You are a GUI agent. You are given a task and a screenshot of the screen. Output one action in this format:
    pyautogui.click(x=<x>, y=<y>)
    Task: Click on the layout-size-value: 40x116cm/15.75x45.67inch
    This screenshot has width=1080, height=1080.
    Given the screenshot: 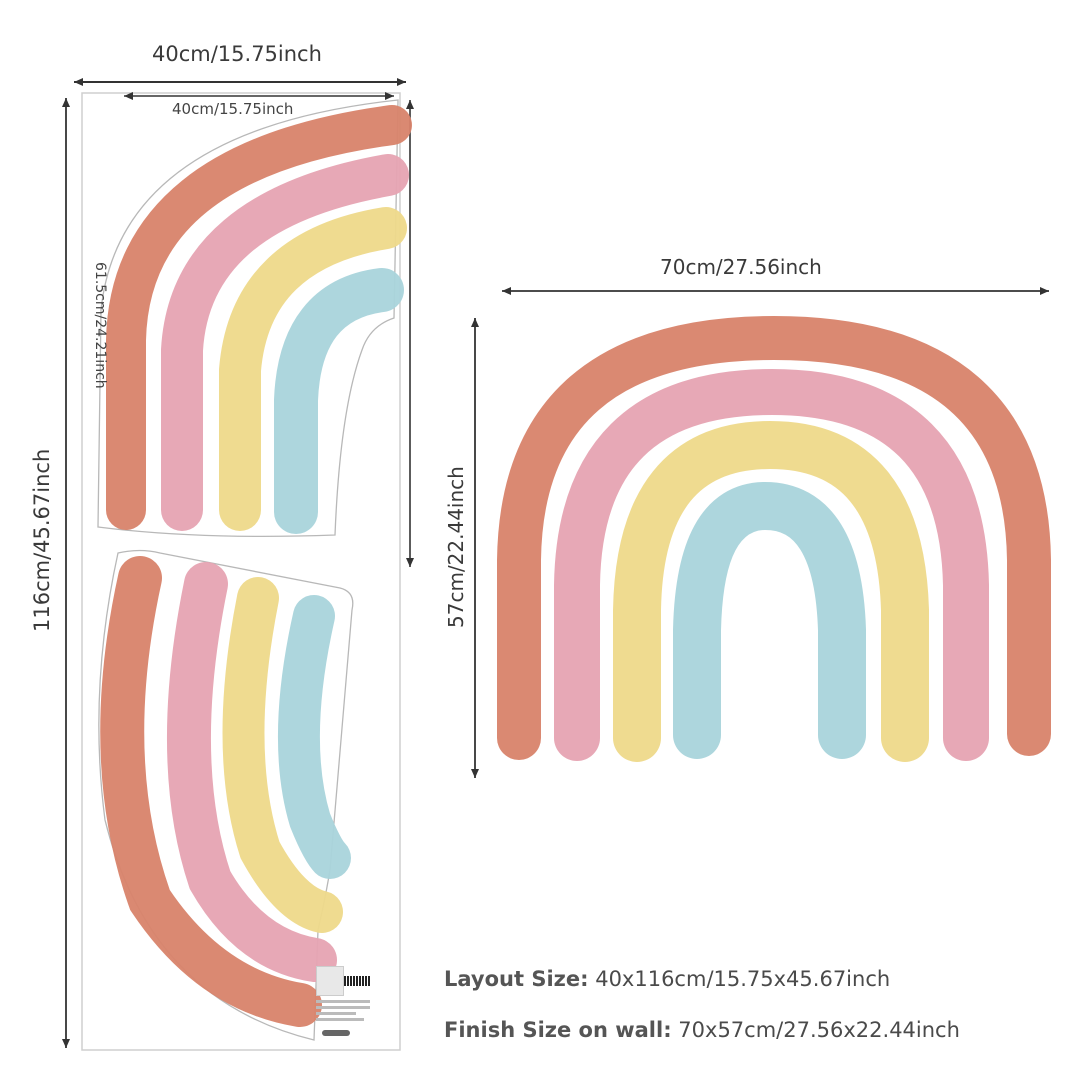 What is the action you would take?
    pyautogui.click(x=743, y=979)
    